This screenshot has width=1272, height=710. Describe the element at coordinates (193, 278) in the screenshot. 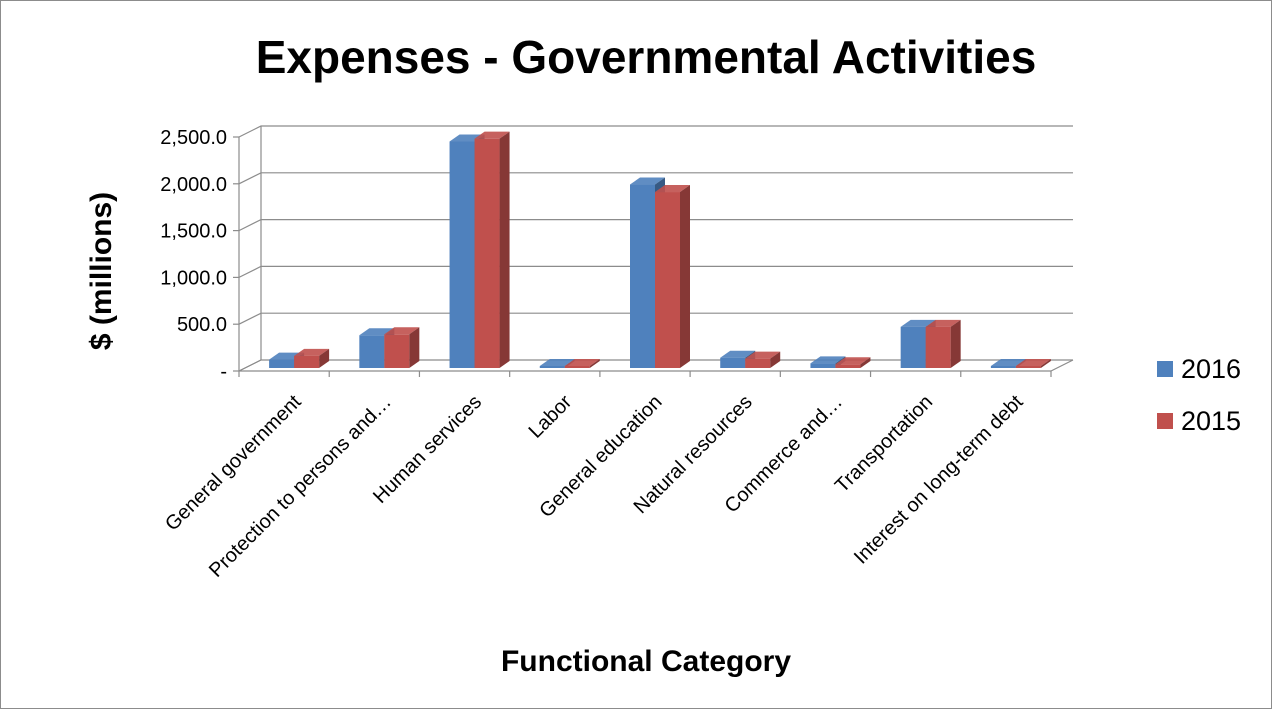

I see `y-tick-label: 1,000.0` at that location.